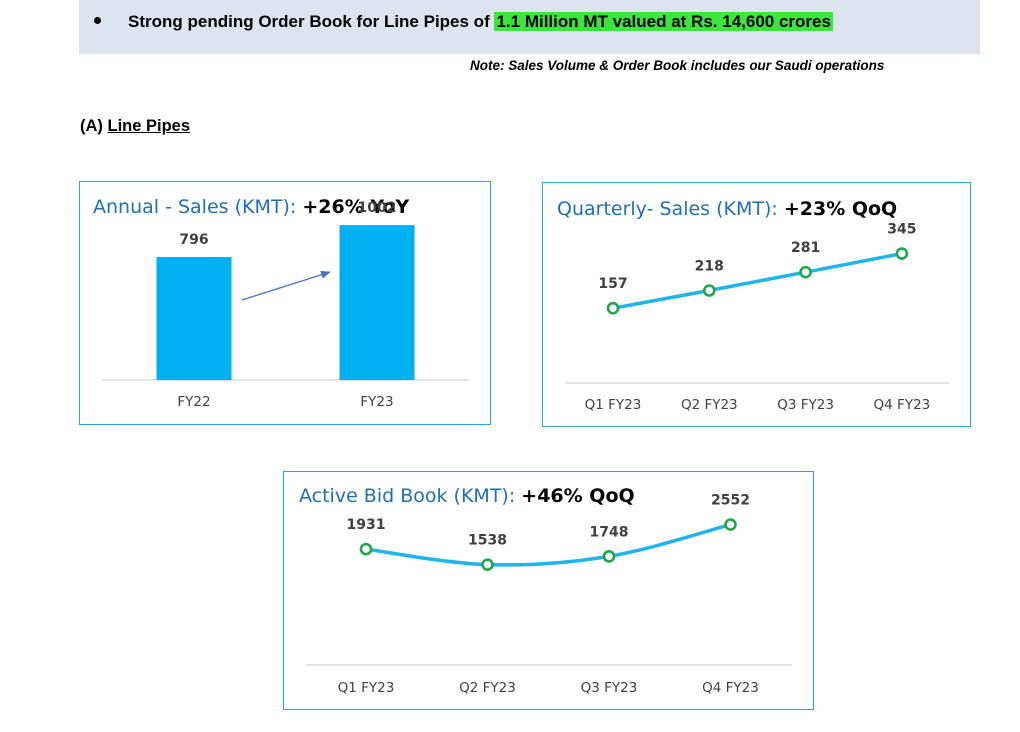 This screenshot has height=732, width=1020. Describe the element at coordinates (902, 405) in the screenshot. I see `quarterly-x-tick-label: Q4 FY23` at that location.